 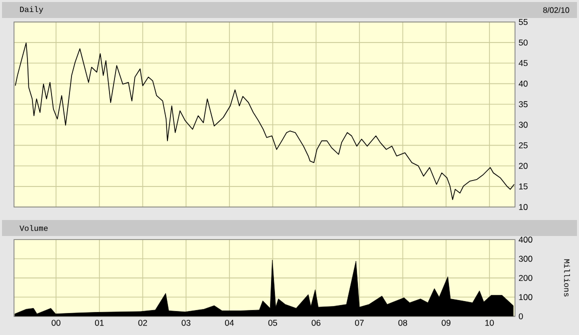 I want to click on y-tick-label: 55, so click(x=523, y=22).